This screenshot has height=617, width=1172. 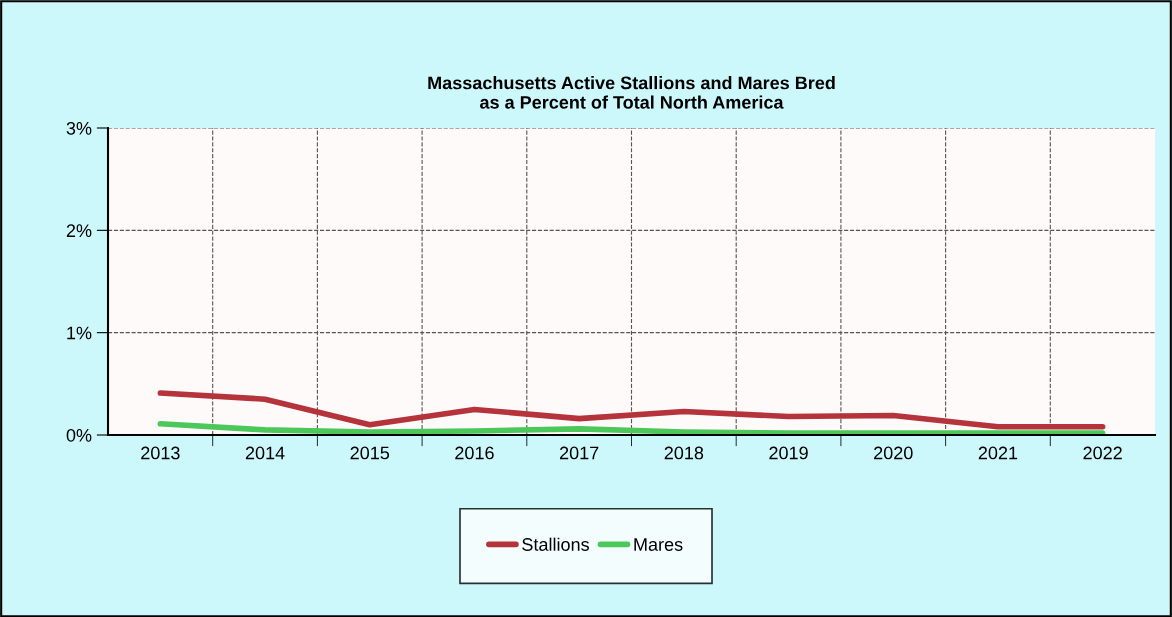 I want to click on x-tick-label: 2015, so click(x=370, y=453).